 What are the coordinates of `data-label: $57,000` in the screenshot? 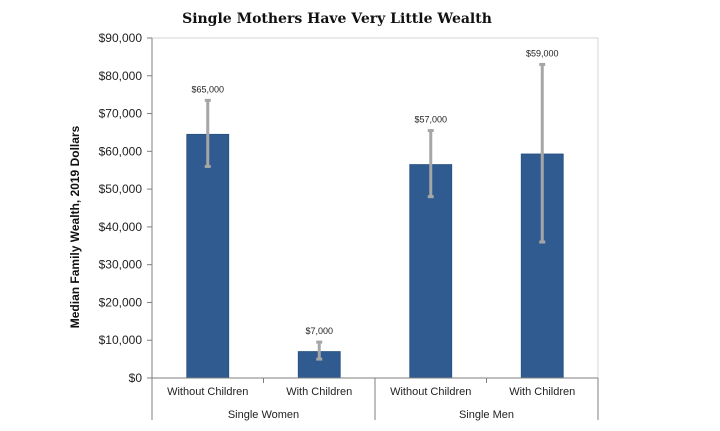 It's located at (430, 120).